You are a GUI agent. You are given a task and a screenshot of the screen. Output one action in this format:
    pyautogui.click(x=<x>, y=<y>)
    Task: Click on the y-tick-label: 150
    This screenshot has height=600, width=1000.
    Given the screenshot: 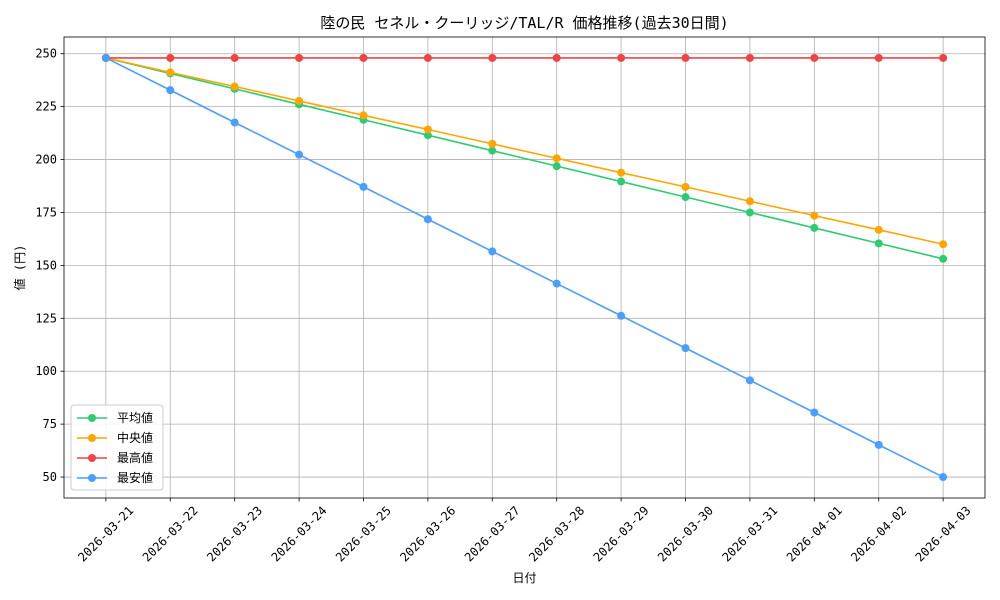 What is the action you would take?
    pyautogui.click(x=46, y=265)
    